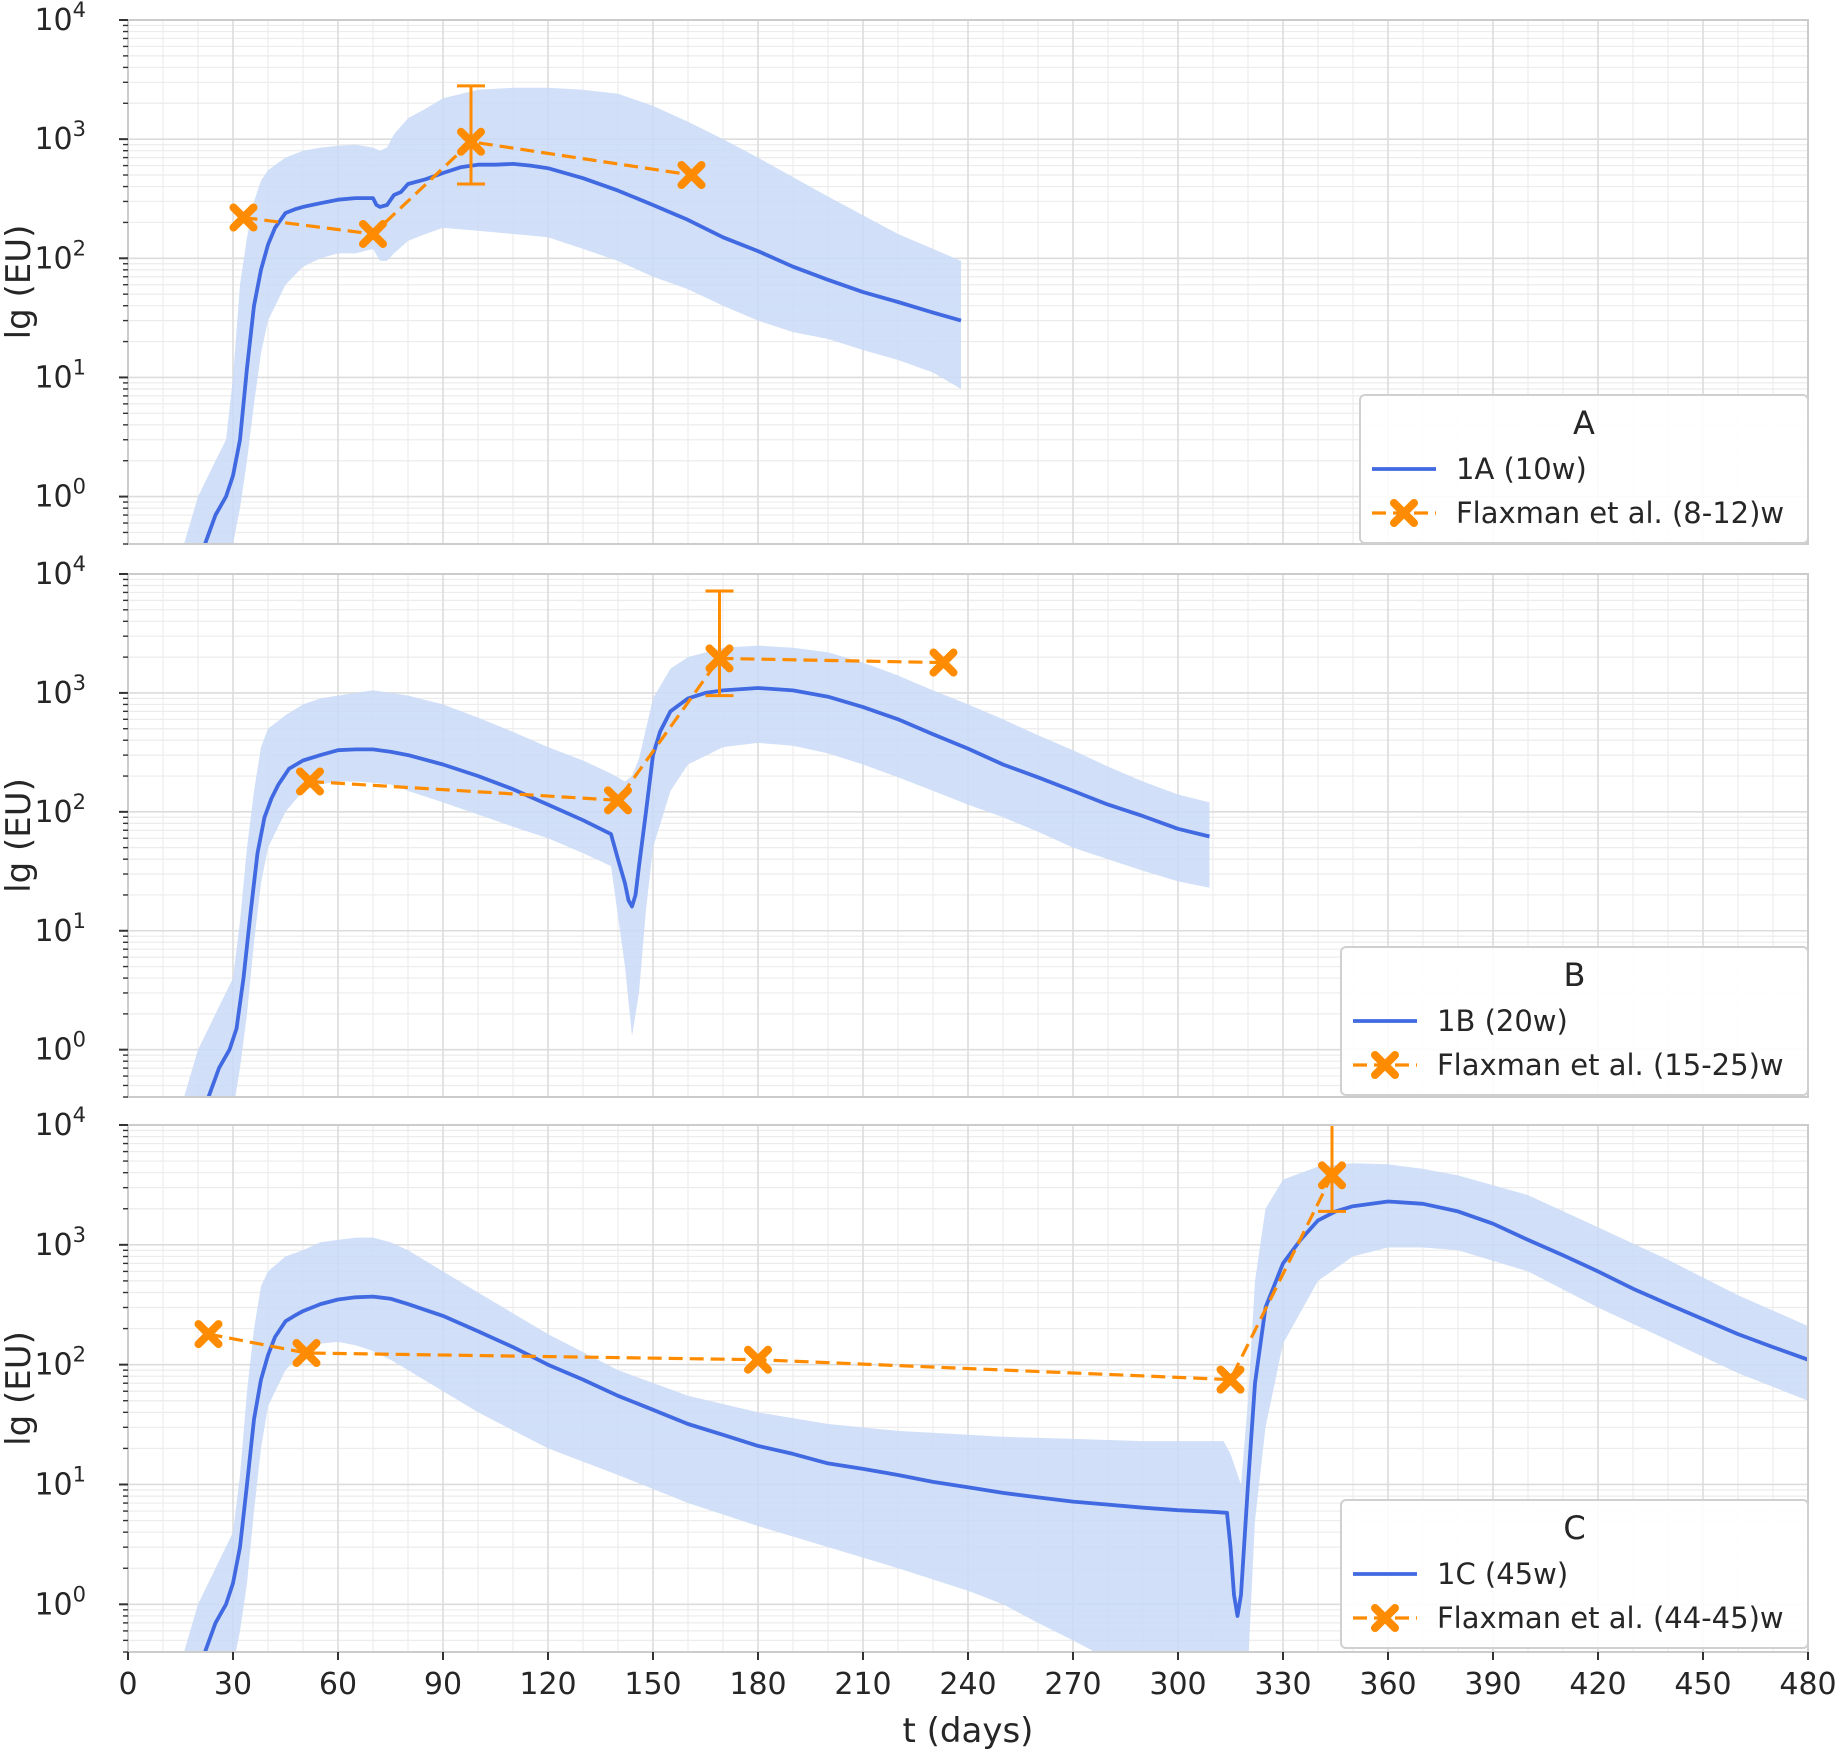  Describe the element at coordinates (1807, 1684) in the screenshot. I see `x-tick-label: 480` at that location.